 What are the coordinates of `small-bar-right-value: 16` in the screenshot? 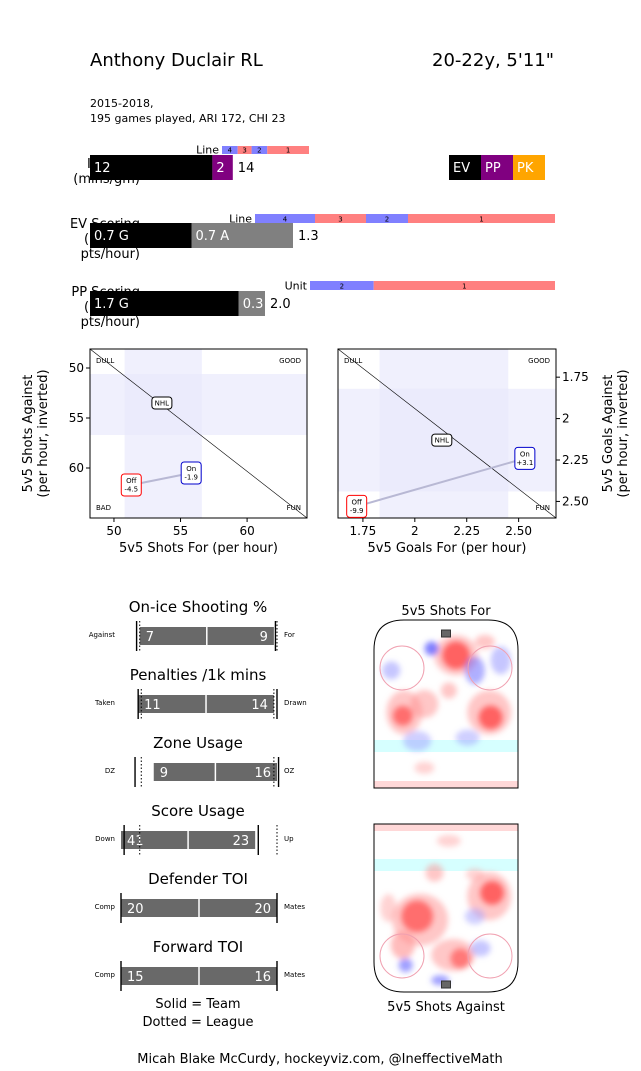 It's located at (262, 773).